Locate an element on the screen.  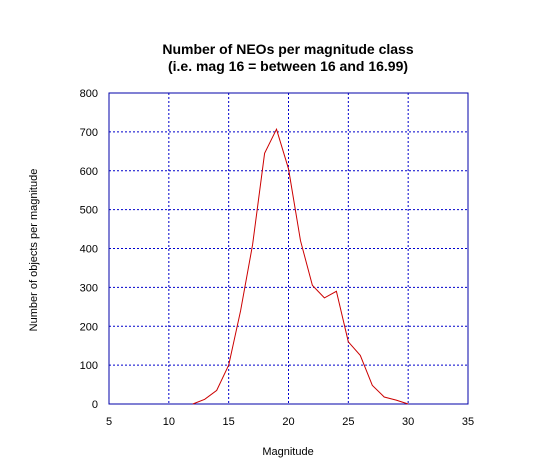
chart-title: Number of NEOs per magnitude class is located at coordinates (287, 49).